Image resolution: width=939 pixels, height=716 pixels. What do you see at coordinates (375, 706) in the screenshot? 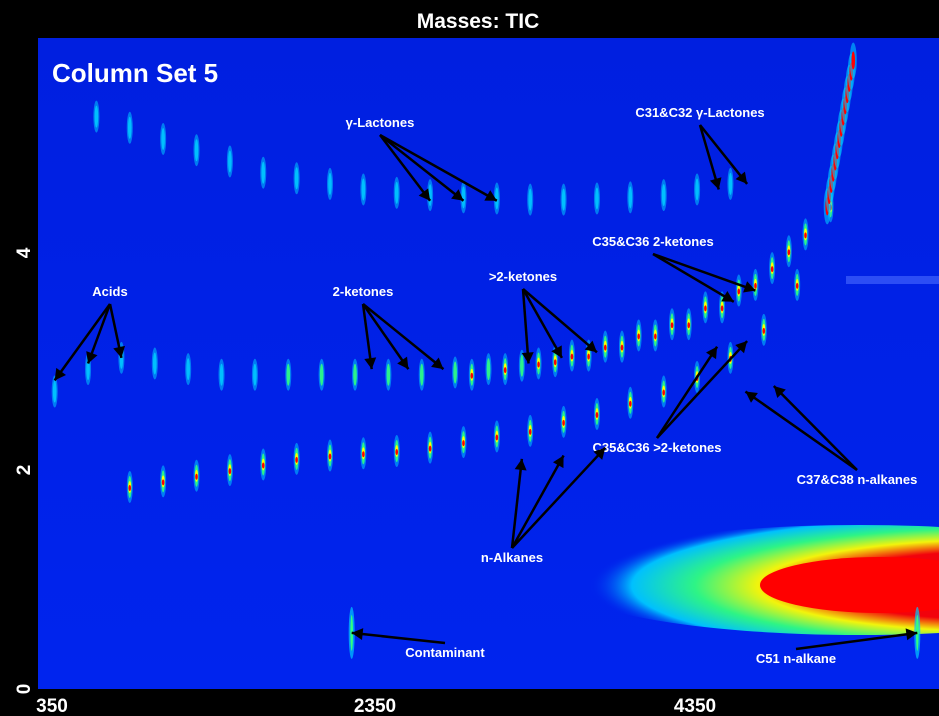
I see `x-tick-label-2350: 2350` at bounding box center [375, 706].